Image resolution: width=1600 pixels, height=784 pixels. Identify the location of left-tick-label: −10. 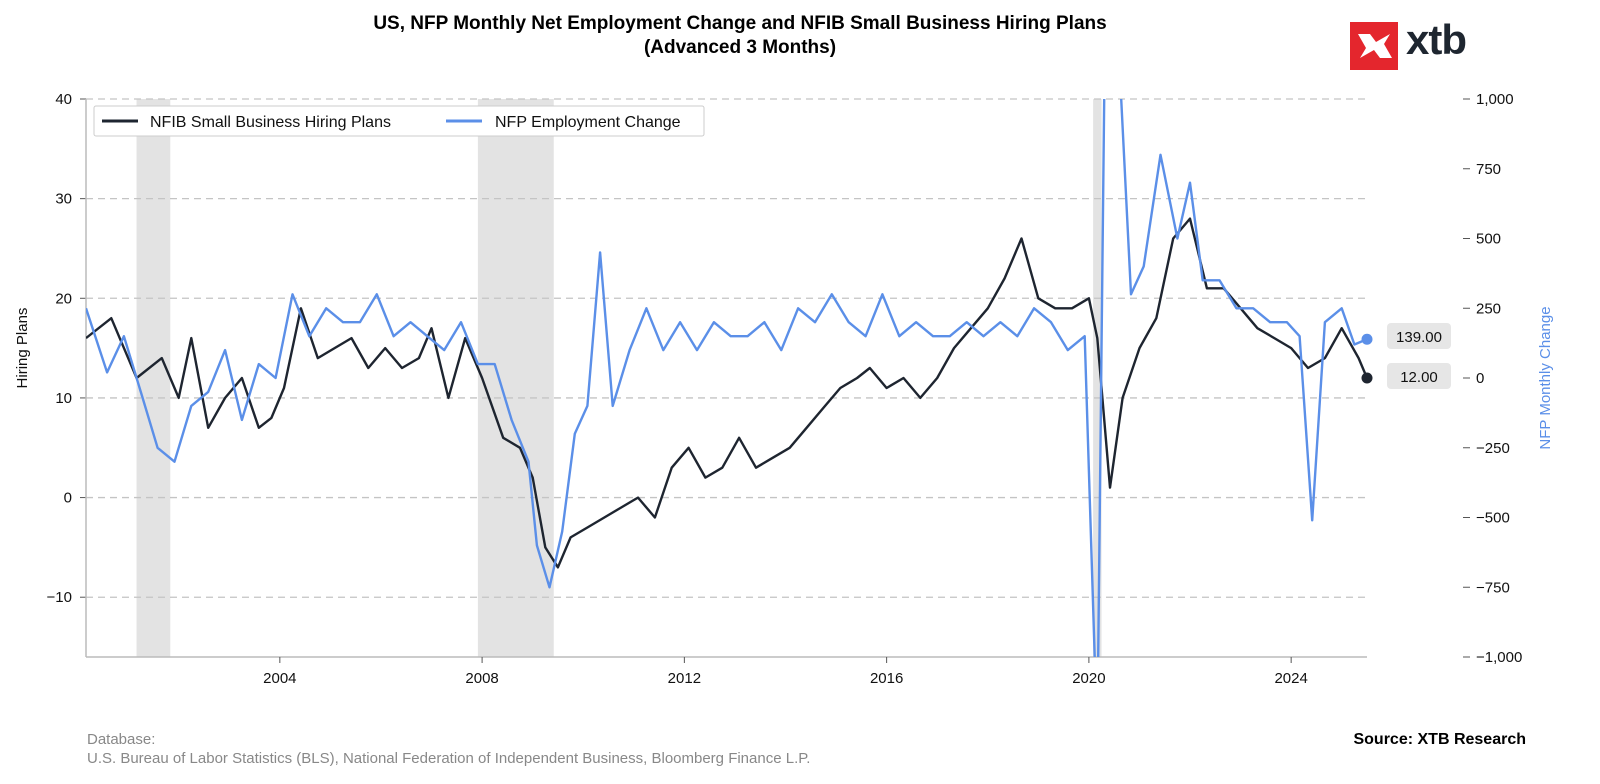
(59, 597).